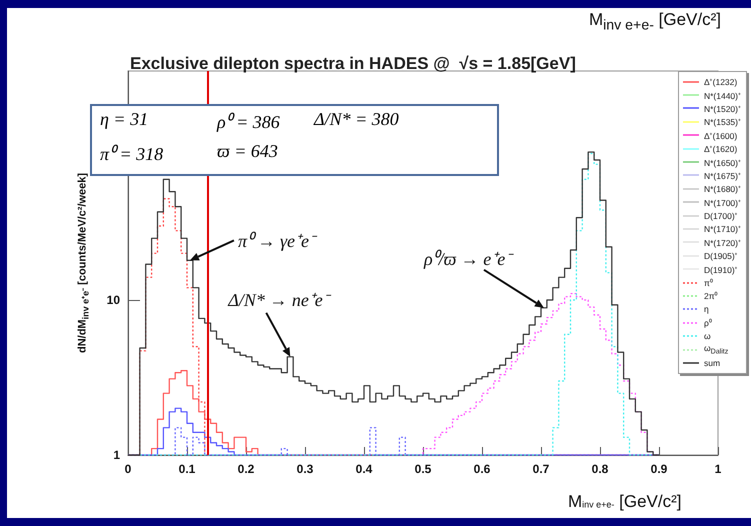 The image size is (751, 526). I want to click on text: M$_{inv e+e-}$ [GeV/c²], so click(654, 22).